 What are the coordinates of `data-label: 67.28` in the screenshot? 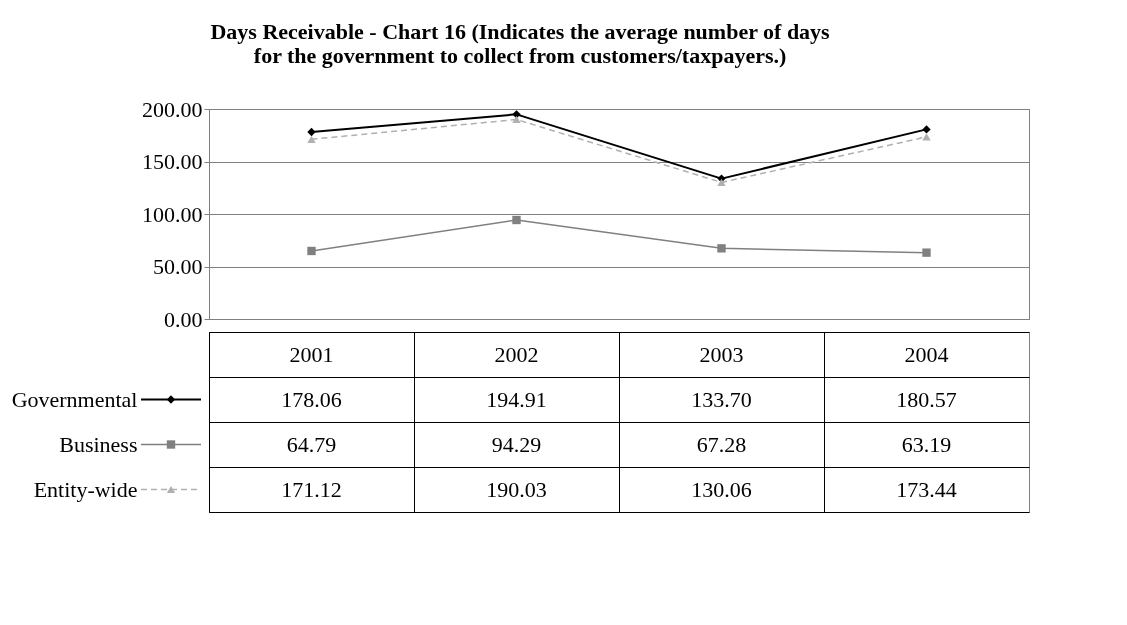 It's located at (721, 444).